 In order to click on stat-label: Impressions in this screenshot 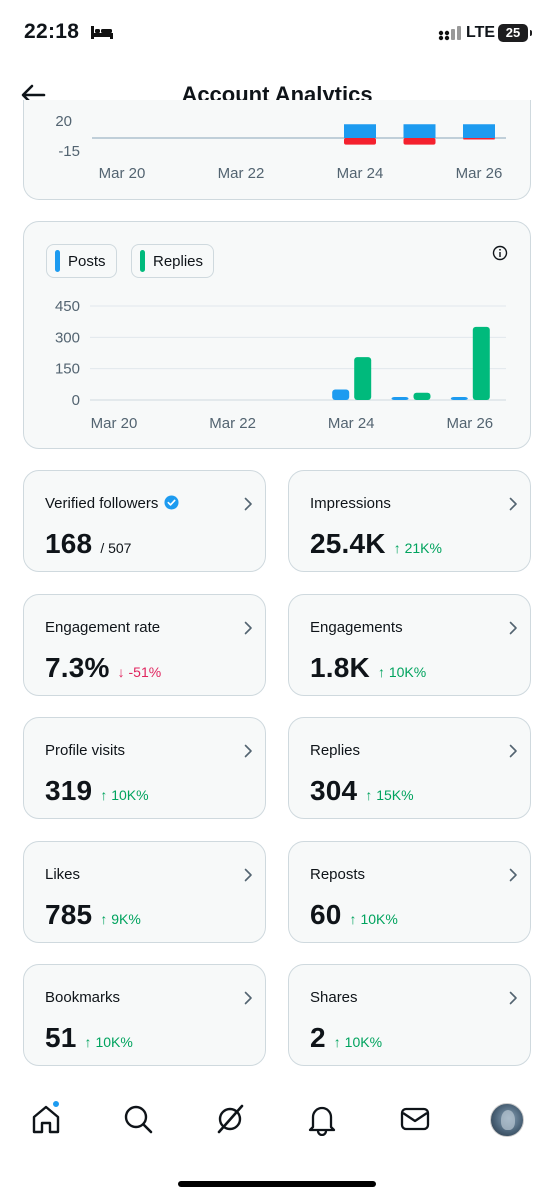, I will do `click(350, 503)`.